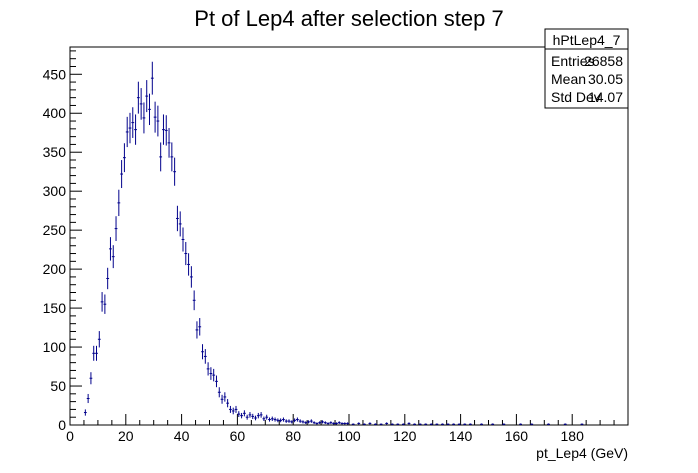  I want to click on y-tick-label: 150, so click(55, 308).